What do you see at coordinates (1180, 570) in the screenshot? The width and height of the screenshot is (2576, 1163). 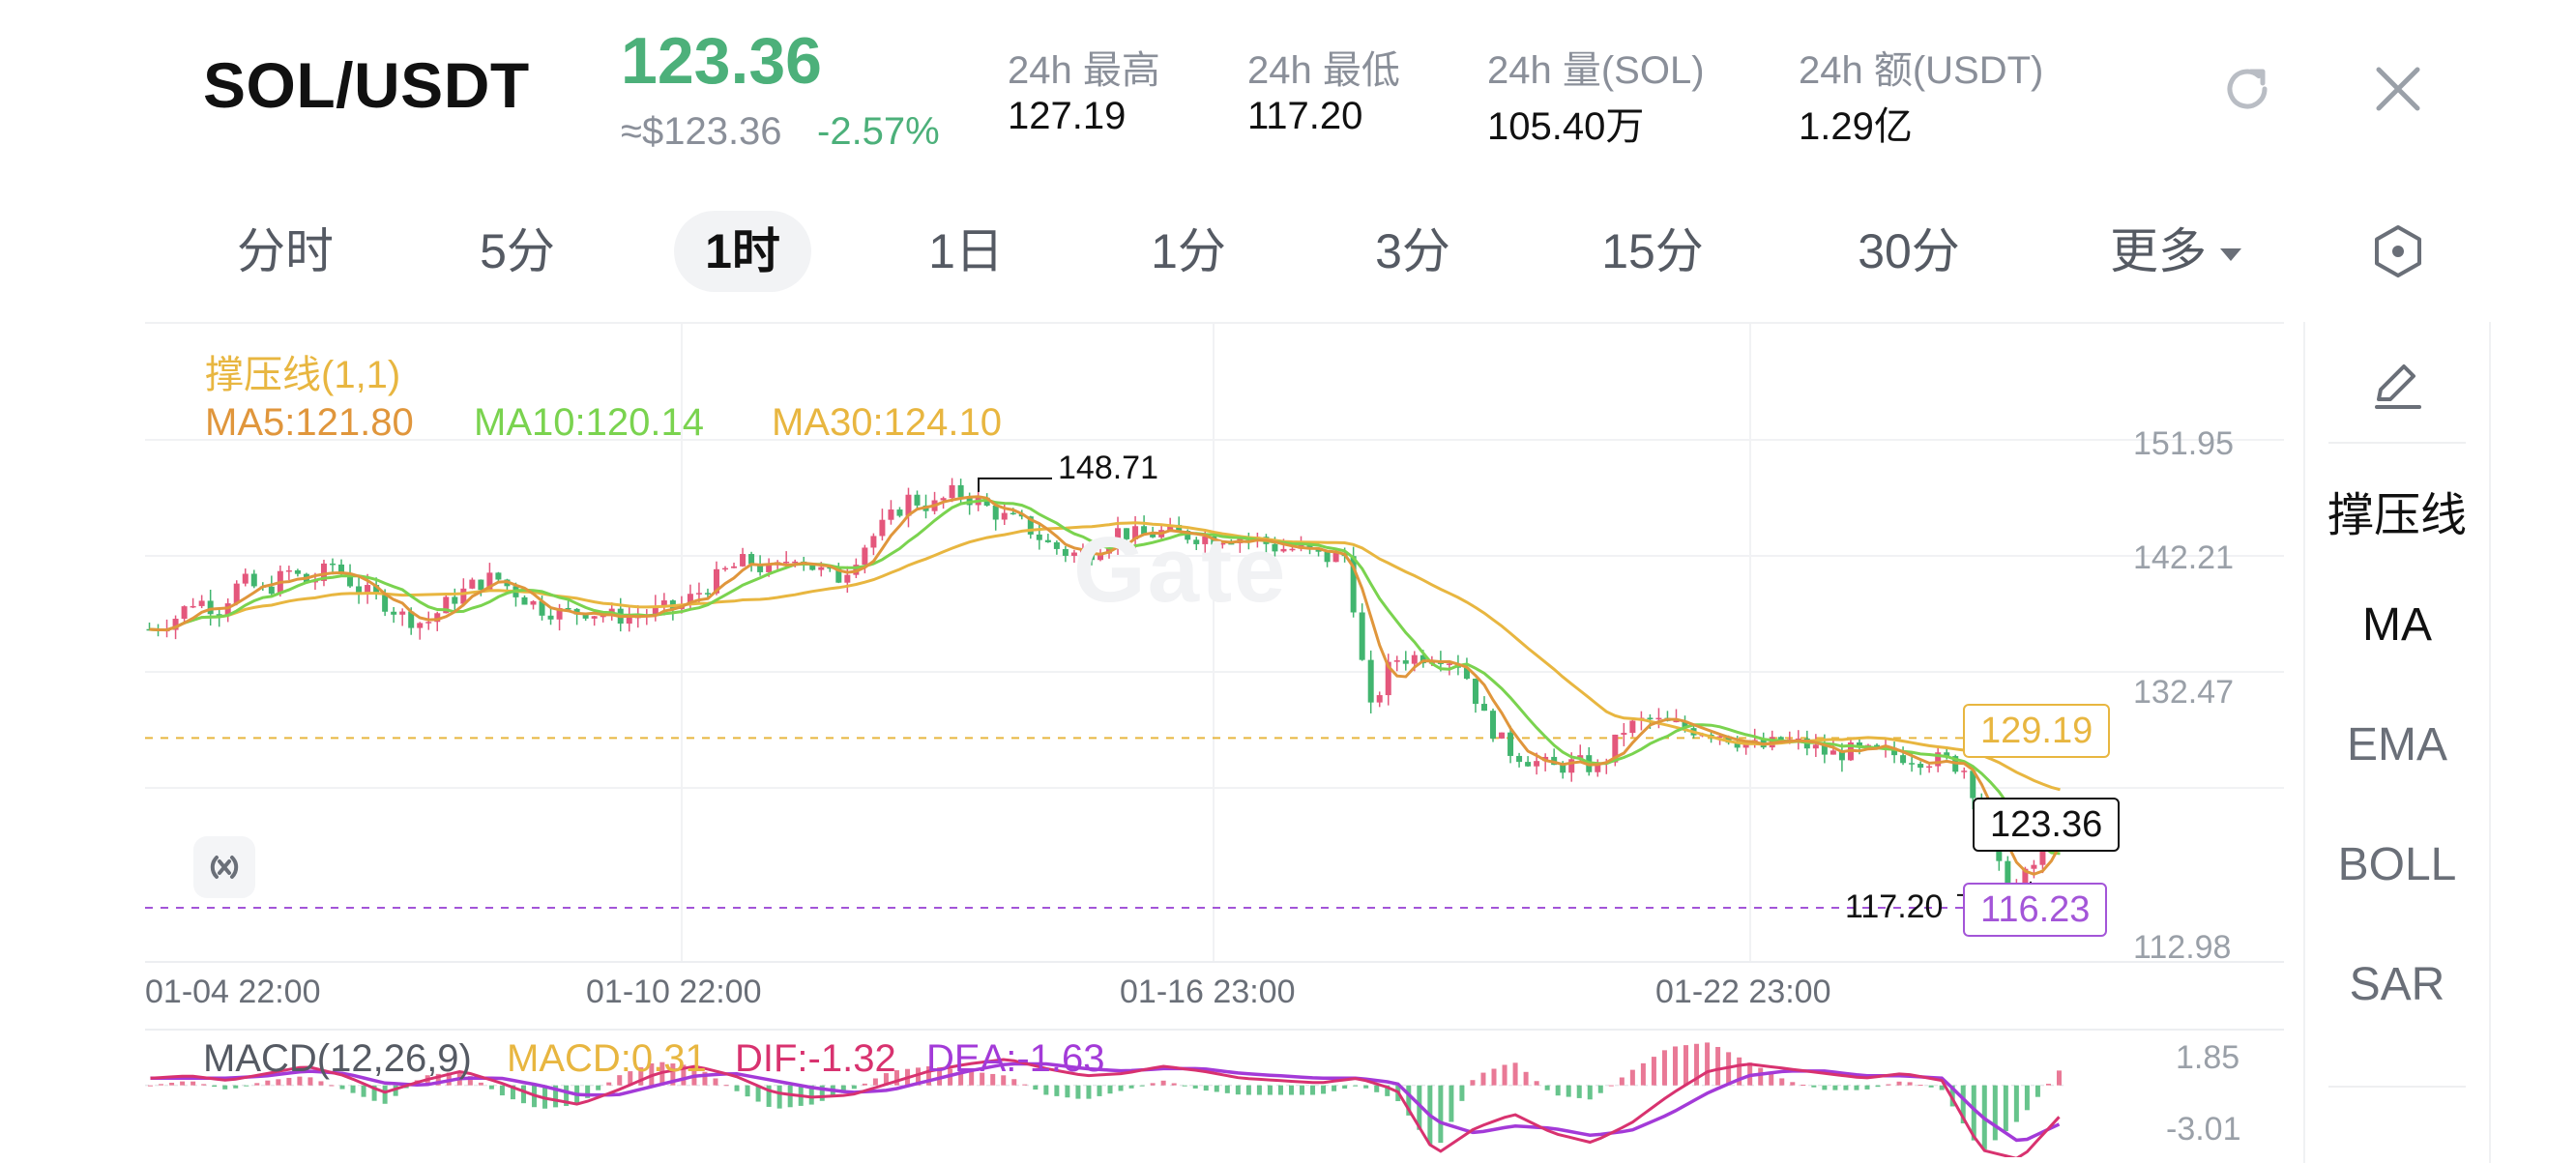 I see `watermark-logo: Gate` at bounding box center [1180, 570].